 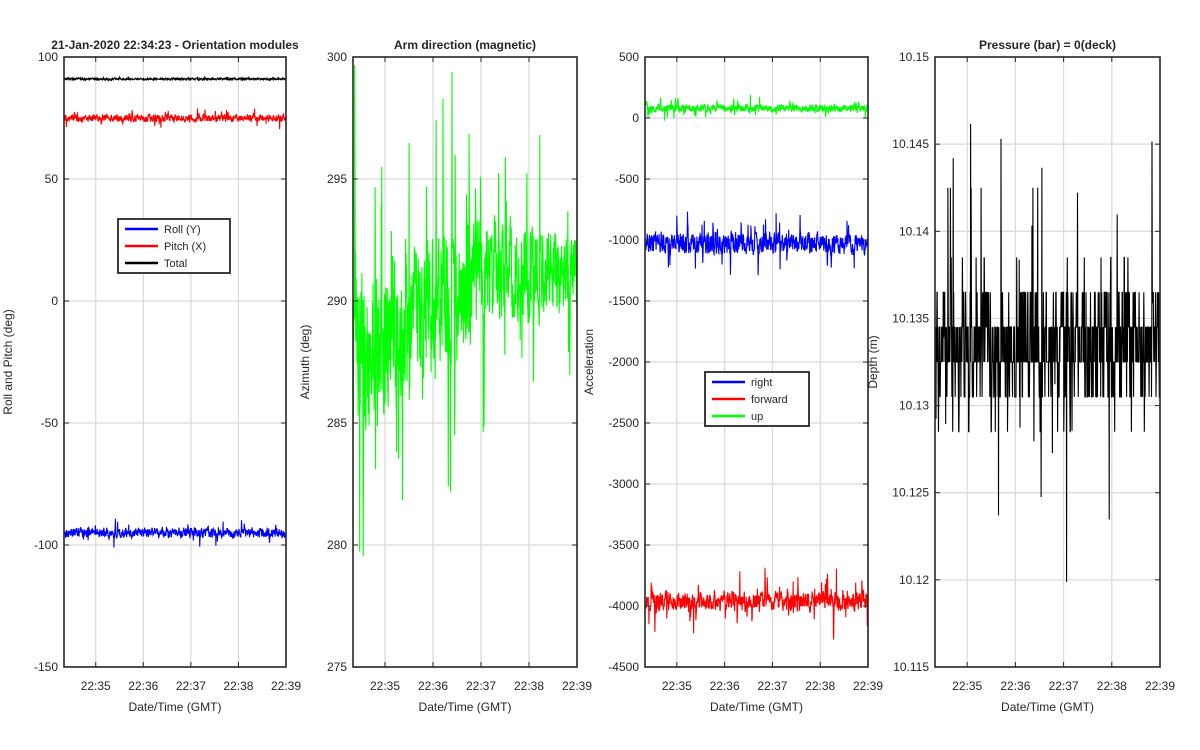 What do you see at coordinates (756, 107) in the screenshot?
I see `series-line-up` at bounding box center [756, 107].